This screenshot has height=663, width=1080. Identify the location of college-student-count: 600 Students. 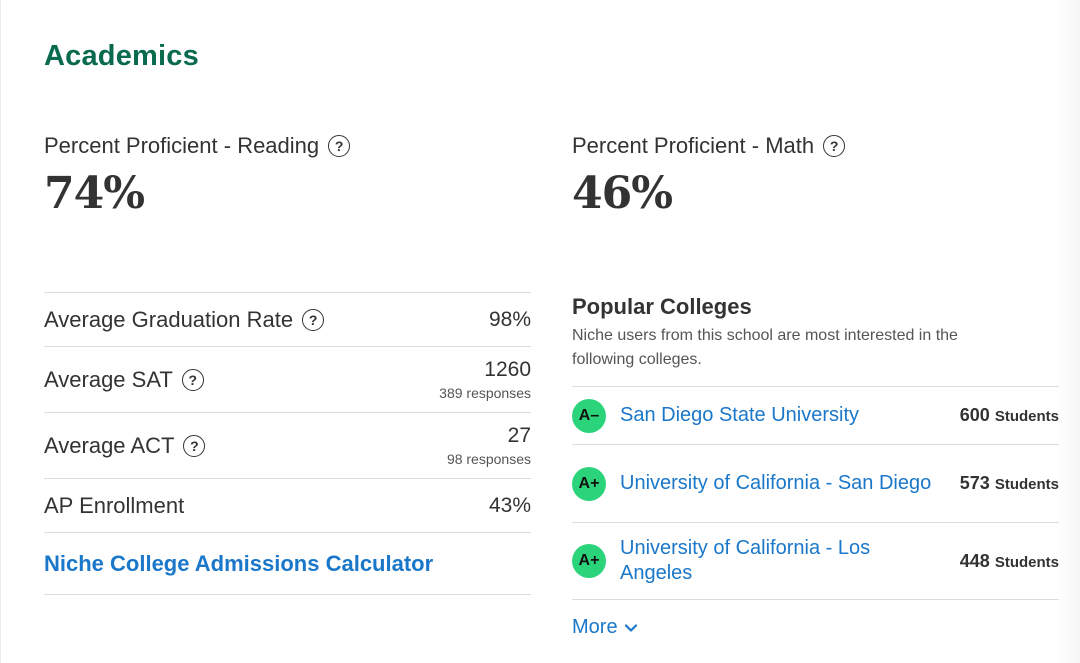
(1009, 415).